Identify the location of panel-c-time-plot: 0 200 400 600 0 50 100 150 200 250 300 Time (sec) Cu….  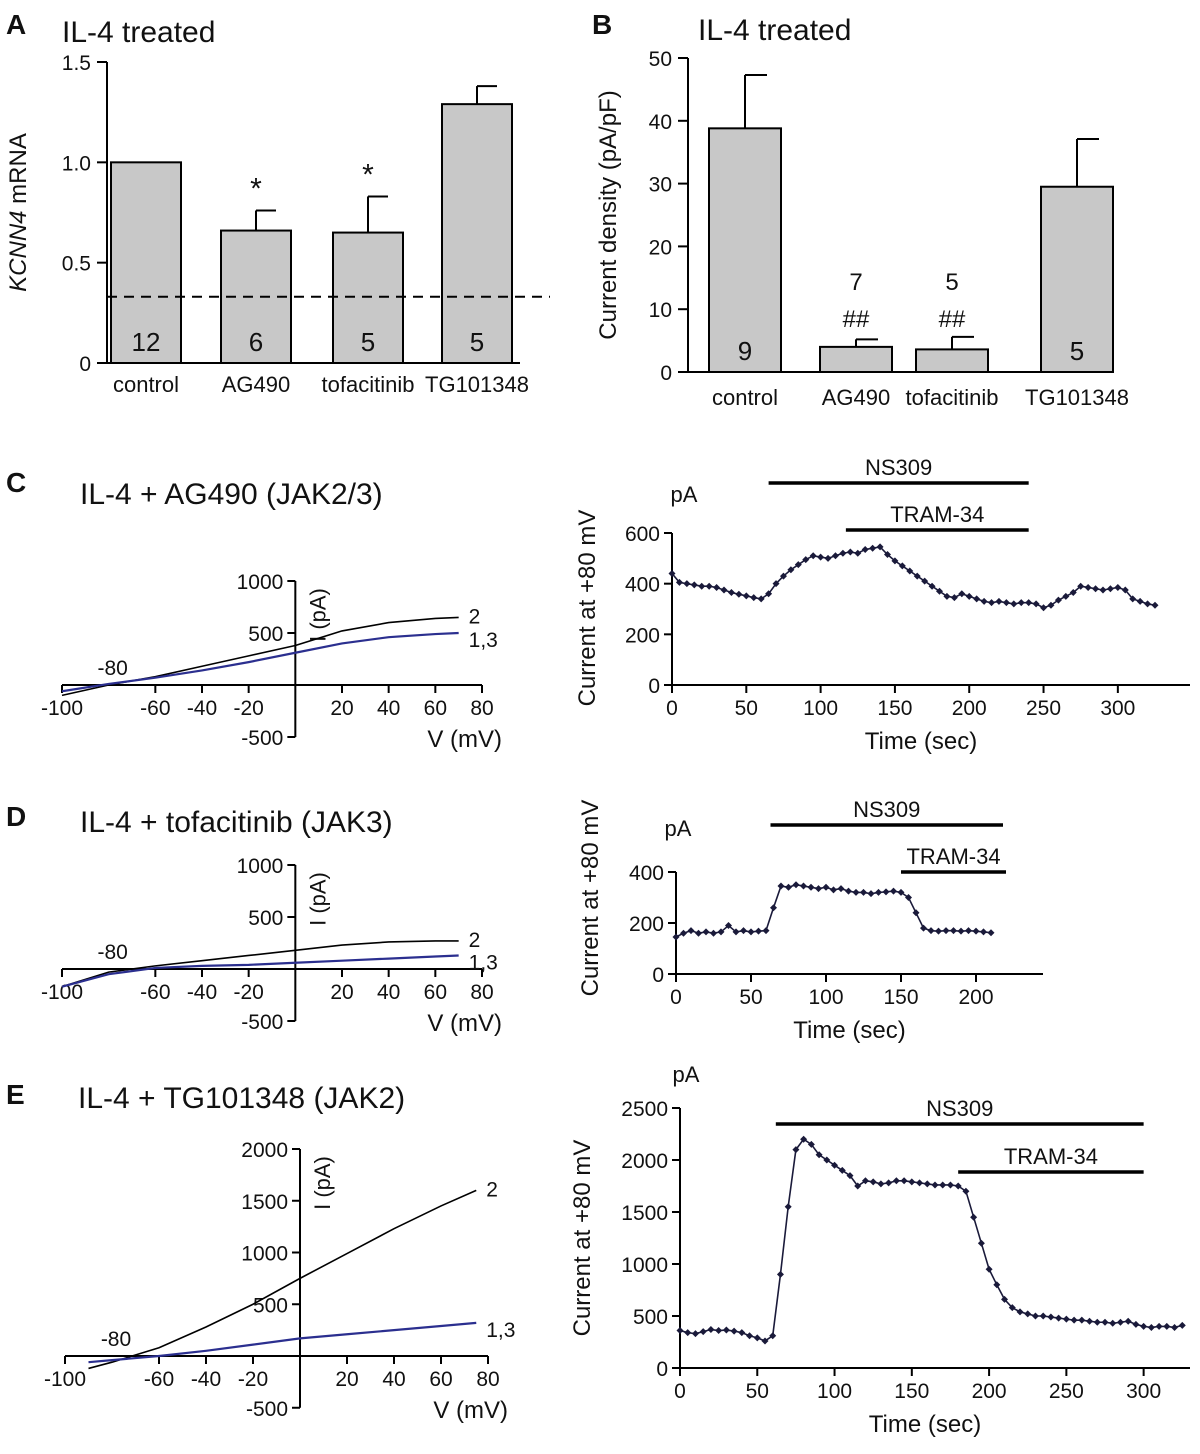
(882, 605).